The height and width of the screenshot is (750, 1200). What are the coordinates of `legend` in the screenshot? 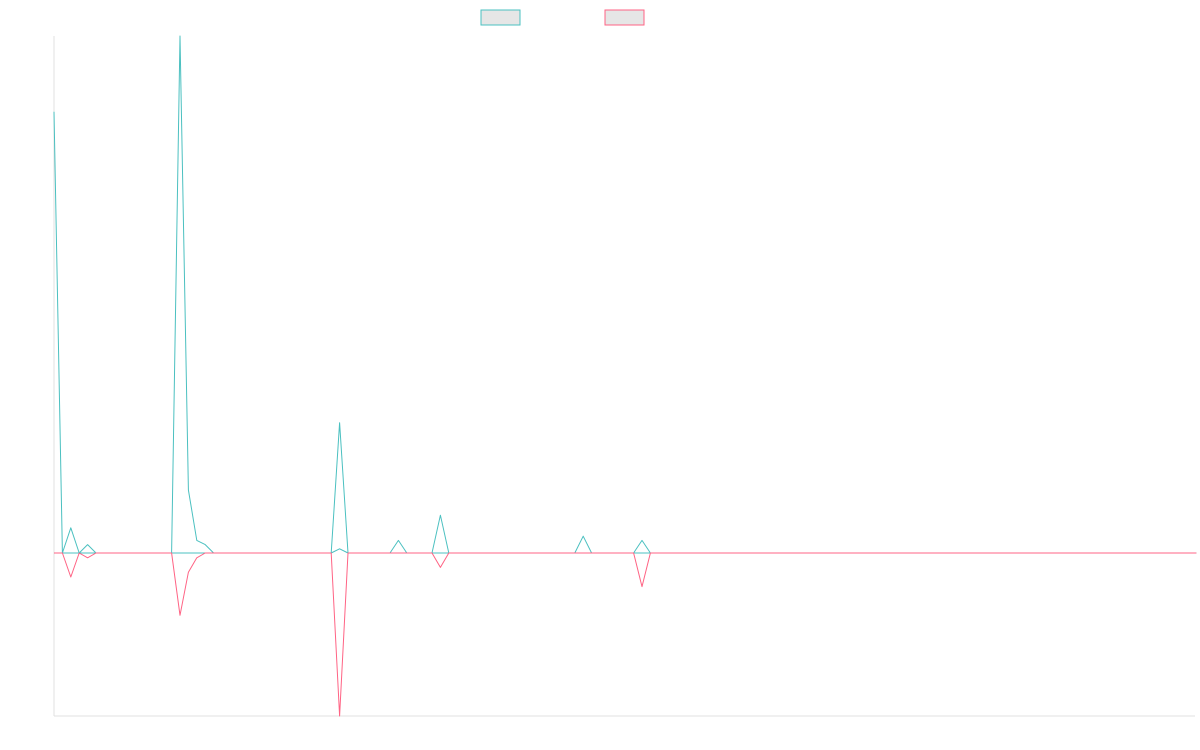 It's located at (562, 17).